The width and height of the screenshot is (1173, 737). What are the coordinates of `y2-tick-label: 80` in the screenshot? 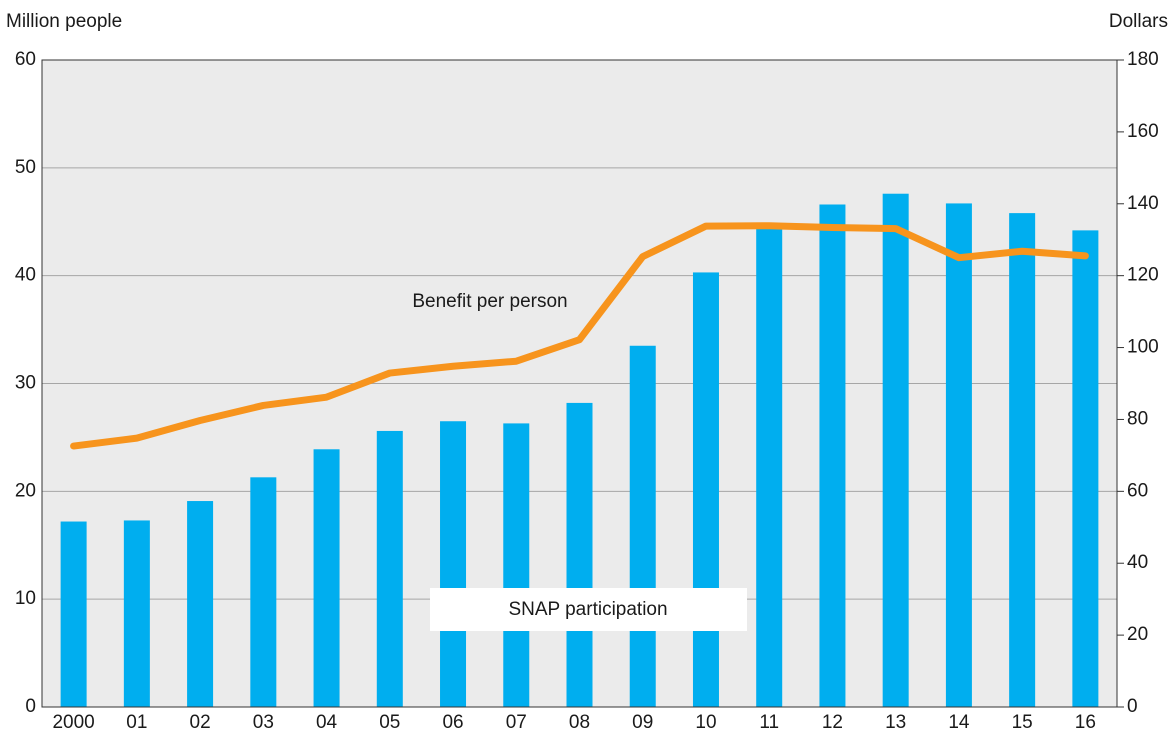 It's located at (1137, 418).